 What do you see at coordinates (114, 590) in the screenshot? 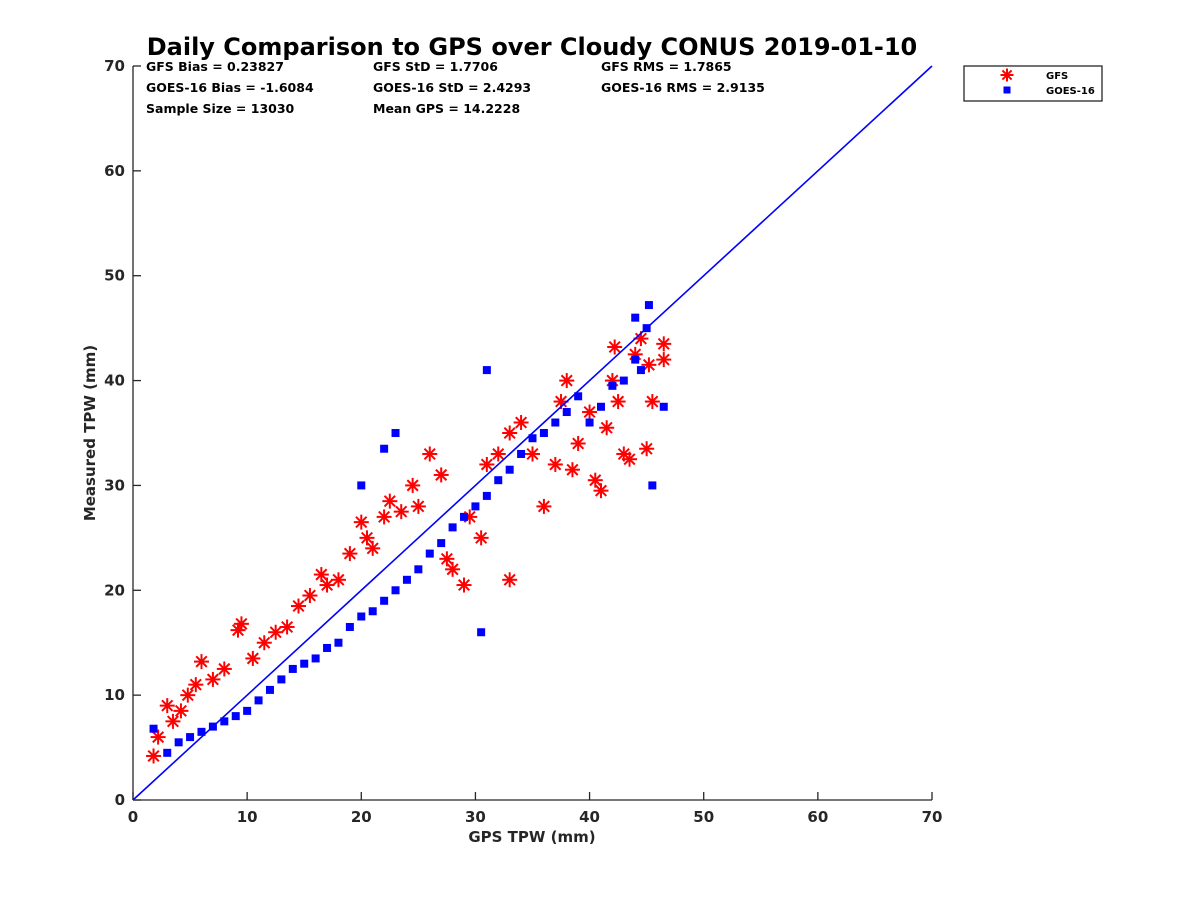
I see `y-tick-label: 20` at bounding box center [114, 590].